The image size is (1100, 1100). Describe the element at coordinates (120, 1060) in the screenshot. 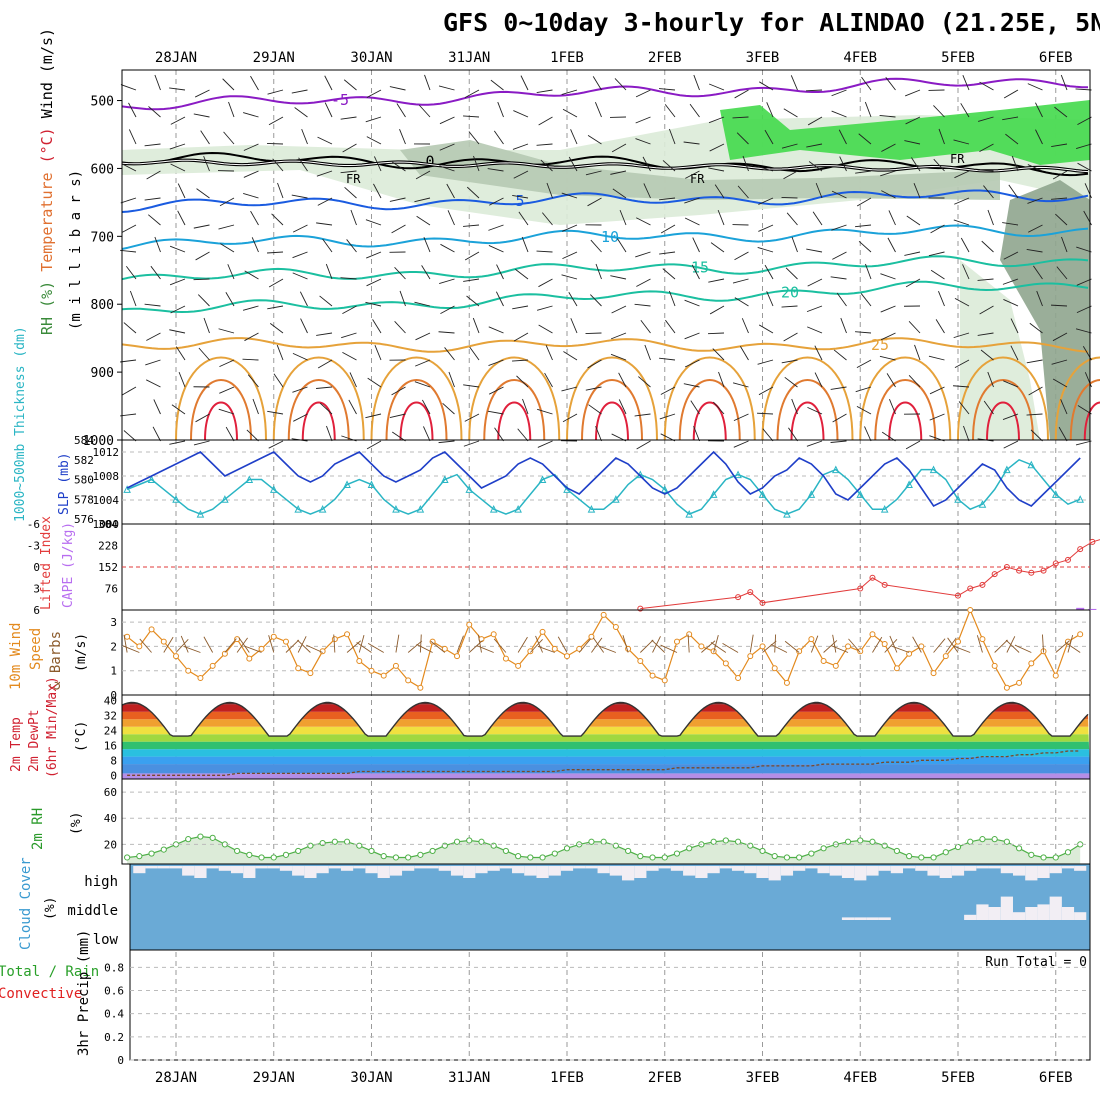

I see `precip-tick-label: 0` at that location.